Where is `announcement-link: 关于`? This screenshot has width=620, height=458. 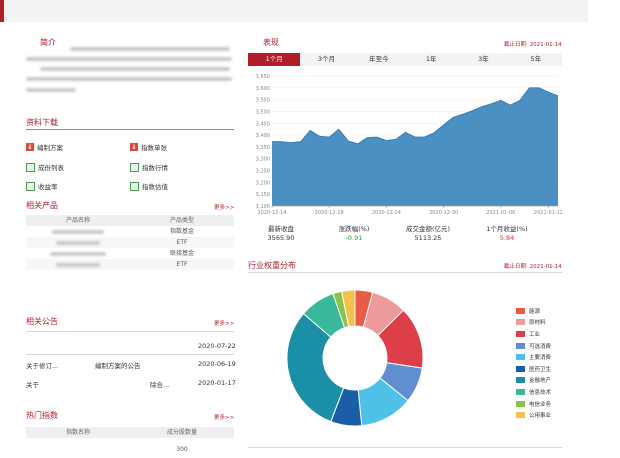 announcement-link: 关于 is located at coordinates (32, 385).